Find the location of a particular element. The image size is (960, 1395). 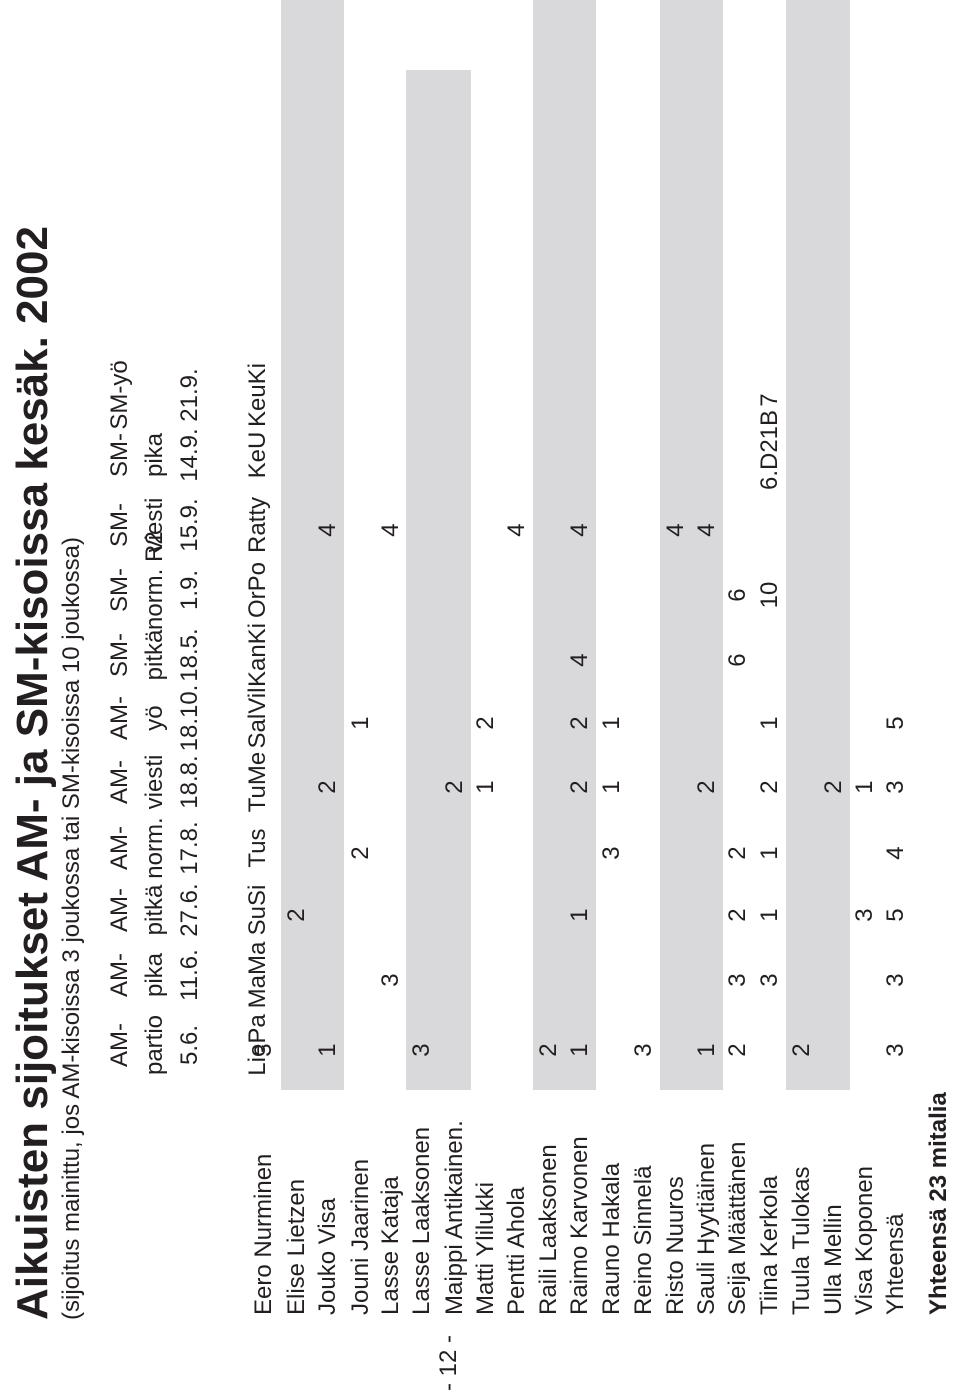

column-header-date: 21.9. is located at coordinates (189, 395).